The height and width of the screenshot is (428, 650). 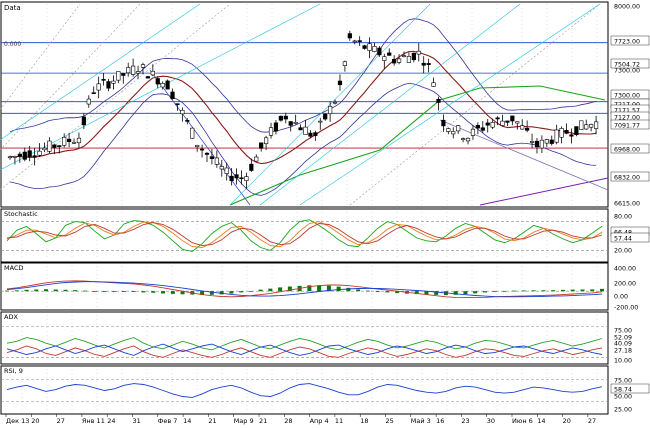 I want to click on macd-line, so click(x=304, y=289).